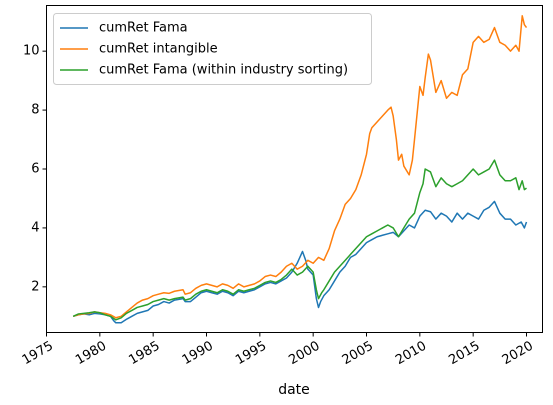 The width and height of the screenshot is (553, 405). What do you see at coordinates (144, 354) in the screenshot?
I see `x-tick-label: 1985` at bounding box center [144, 354].